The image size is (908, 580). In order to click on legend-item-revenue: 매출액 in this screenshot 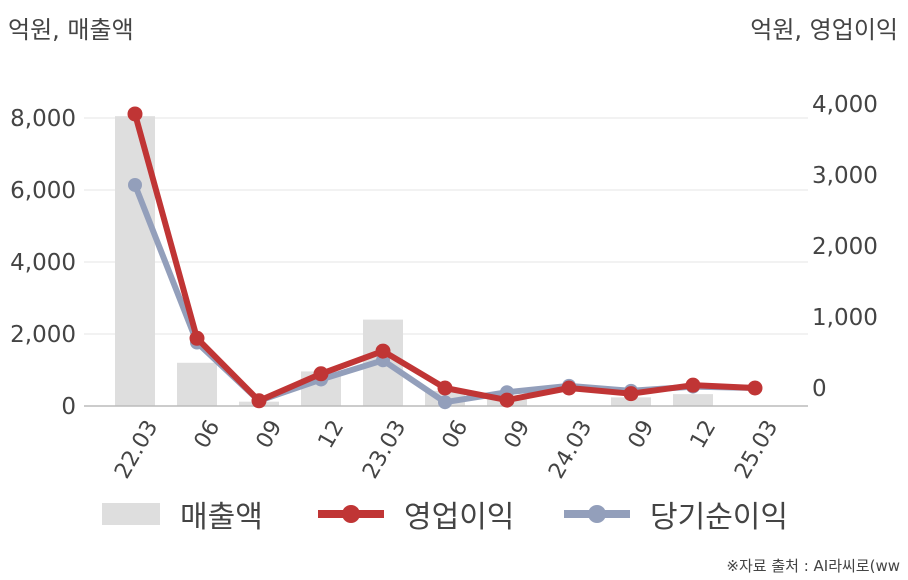, I will do `click(182, 514)`.